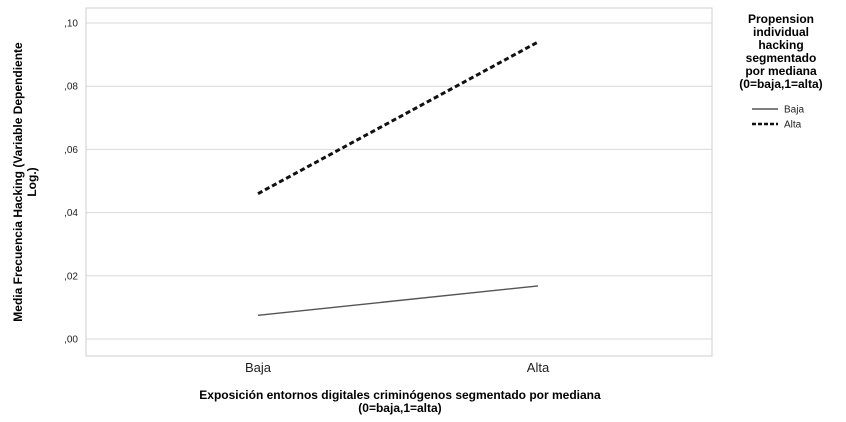 The width and height of the screenshot is (846, 422). I want to click on y-axis-title-line: Log.), so click(32, 181).